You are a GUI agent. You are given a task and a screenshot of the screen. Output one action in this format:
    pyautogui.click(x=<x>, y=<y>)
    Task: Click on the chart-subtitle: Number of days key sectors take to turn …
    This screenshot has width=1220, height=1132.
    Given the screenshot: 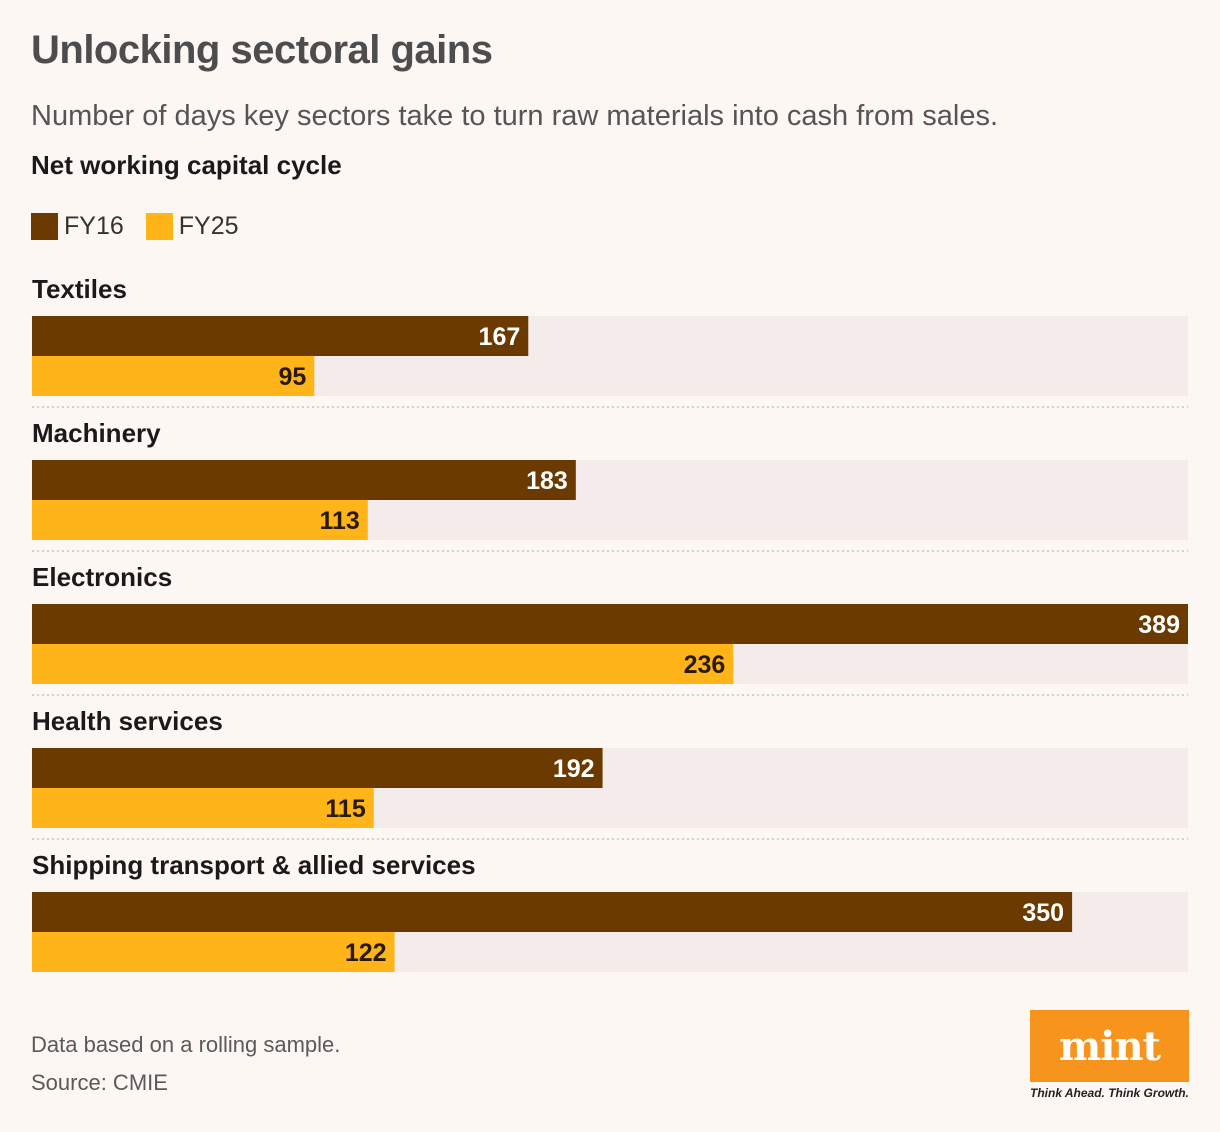 What is the action you would take?
    pyautogui.click(x=515, y=116)
    